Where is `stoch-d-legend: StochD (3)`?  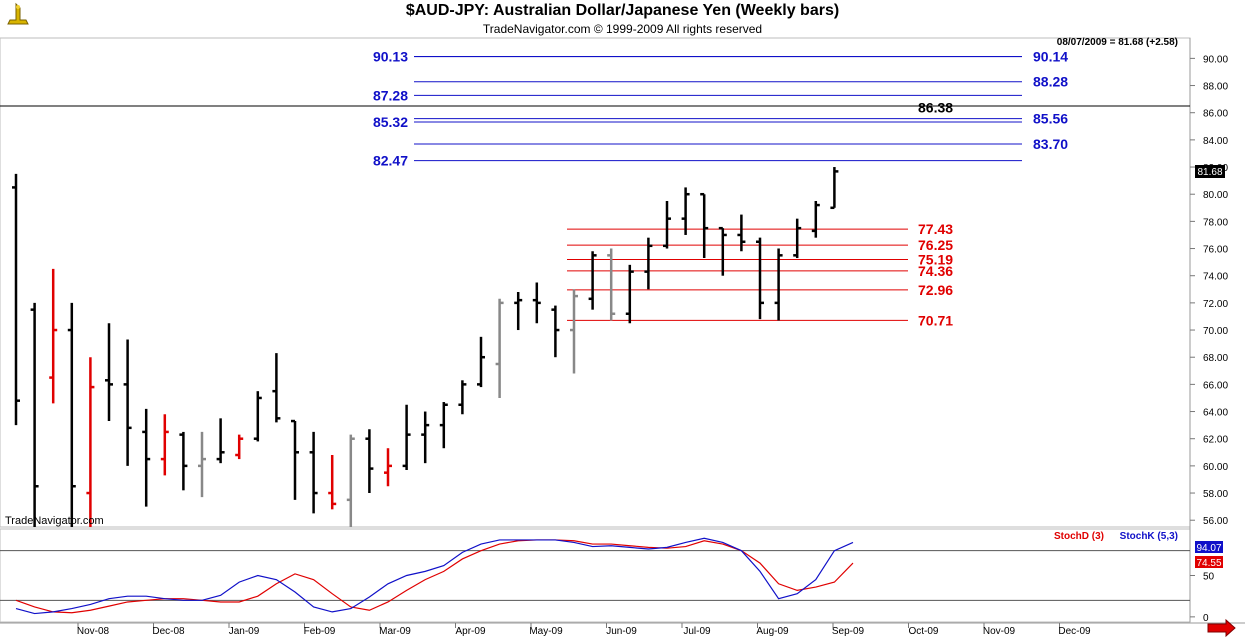
stoch-d-legend: StochD (3) is located at coordinates (1079, 536).